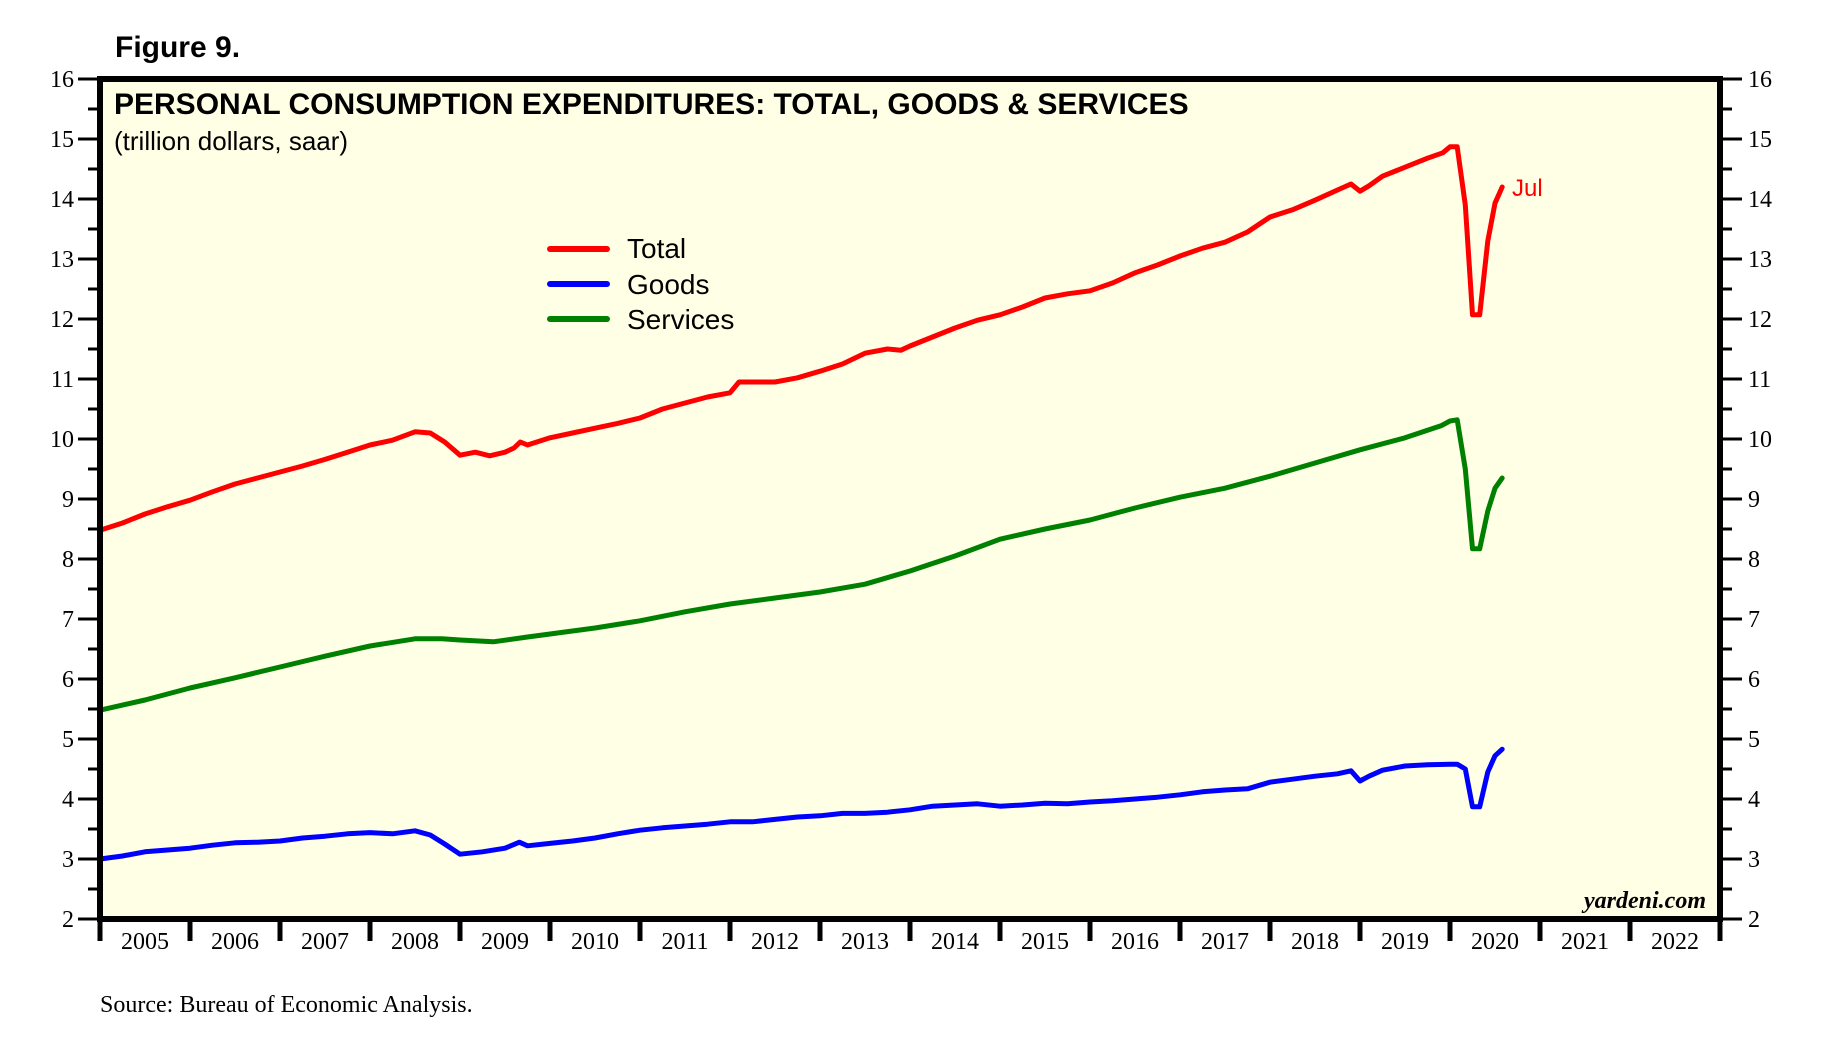 The image size is (1827, 1053). Describe the element at coordinates (775, 942) in the screenshot. I see `x-tick-label: 2012` at that location.